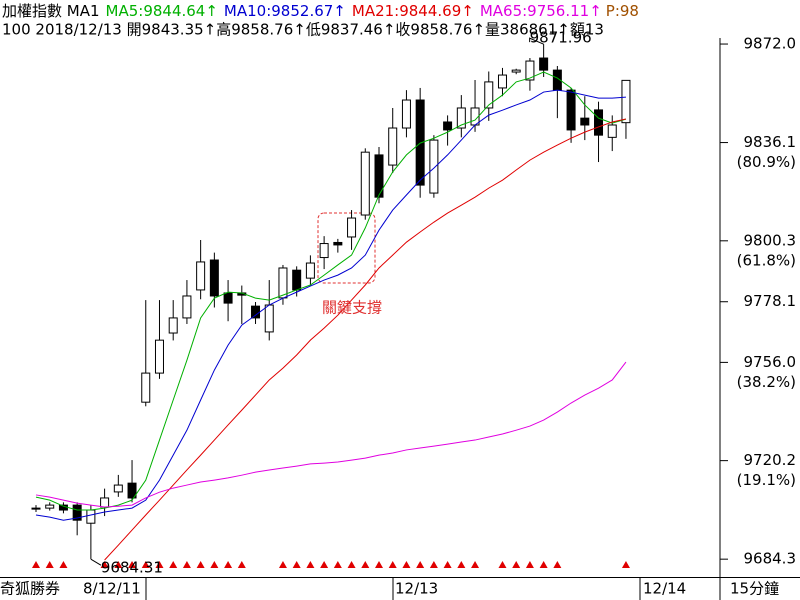 This screenshot has width=800, height=600. What do you see at coordinates (416, 589) in the screenshot?
I see `x-tick-label: 12/13` at bounding box center [416, 589].